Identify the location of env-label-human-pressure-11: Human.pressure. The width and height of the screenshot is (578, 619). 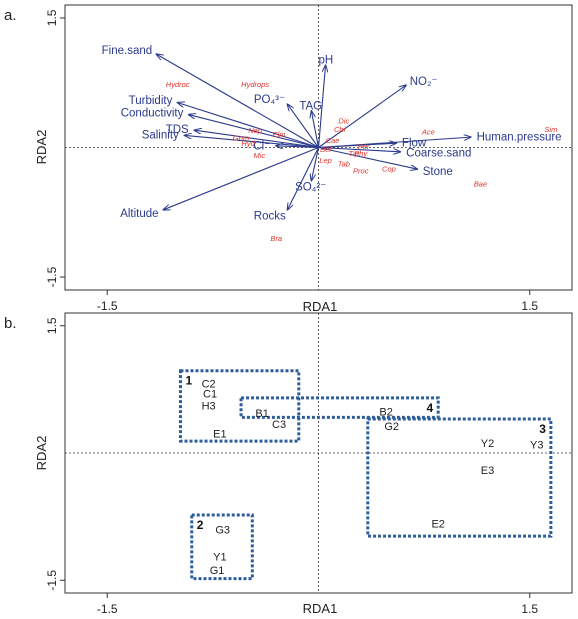
(519, 137).